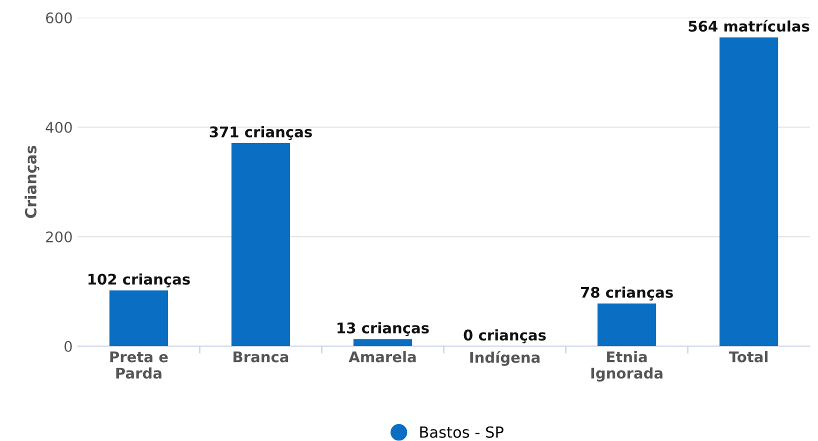 This screenshot has width=818, height=441. What do you see at coordinates (32, 182) in the screenshot?
I see `y-axis-title: Crianças` at bounding box center [32, 182].